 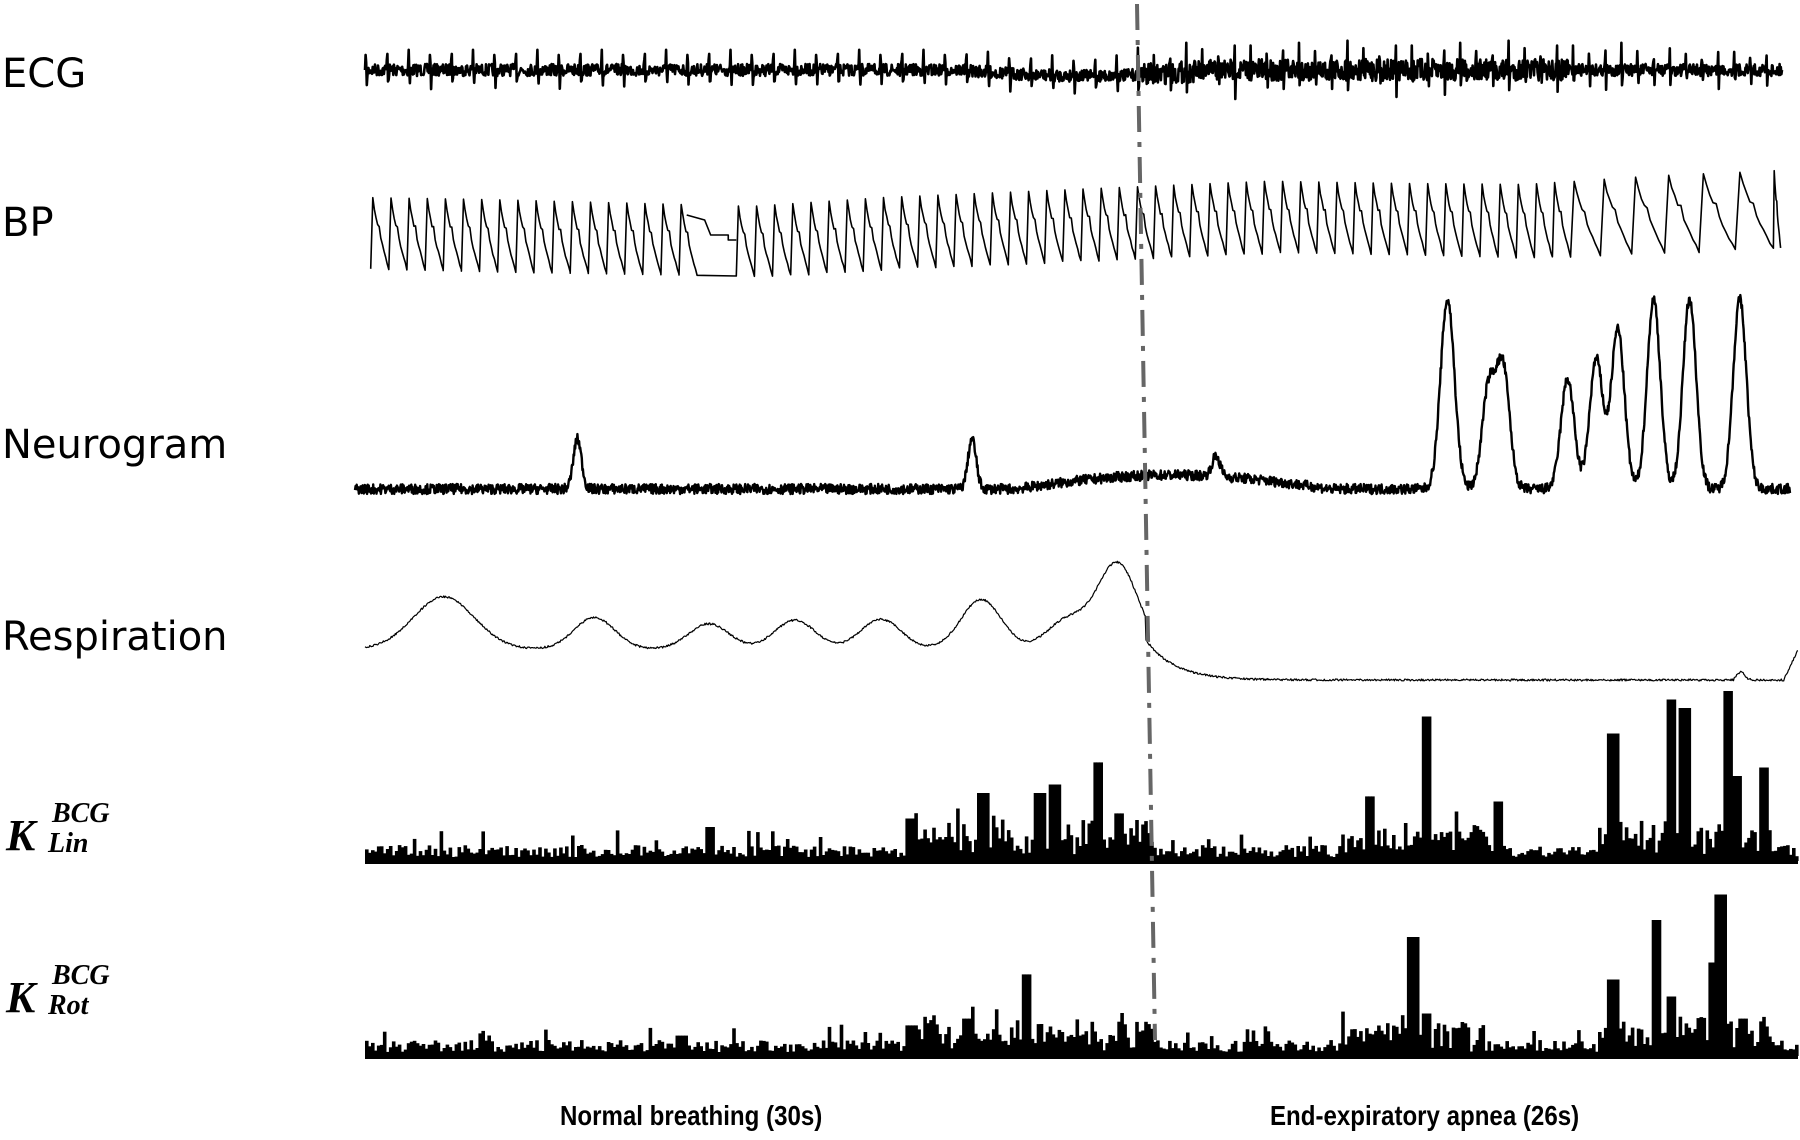 What do you see at coordinates (68, 843) in the screenshot?
I see `k-lin-subscript: Lin` at bounding box center [68, 843].